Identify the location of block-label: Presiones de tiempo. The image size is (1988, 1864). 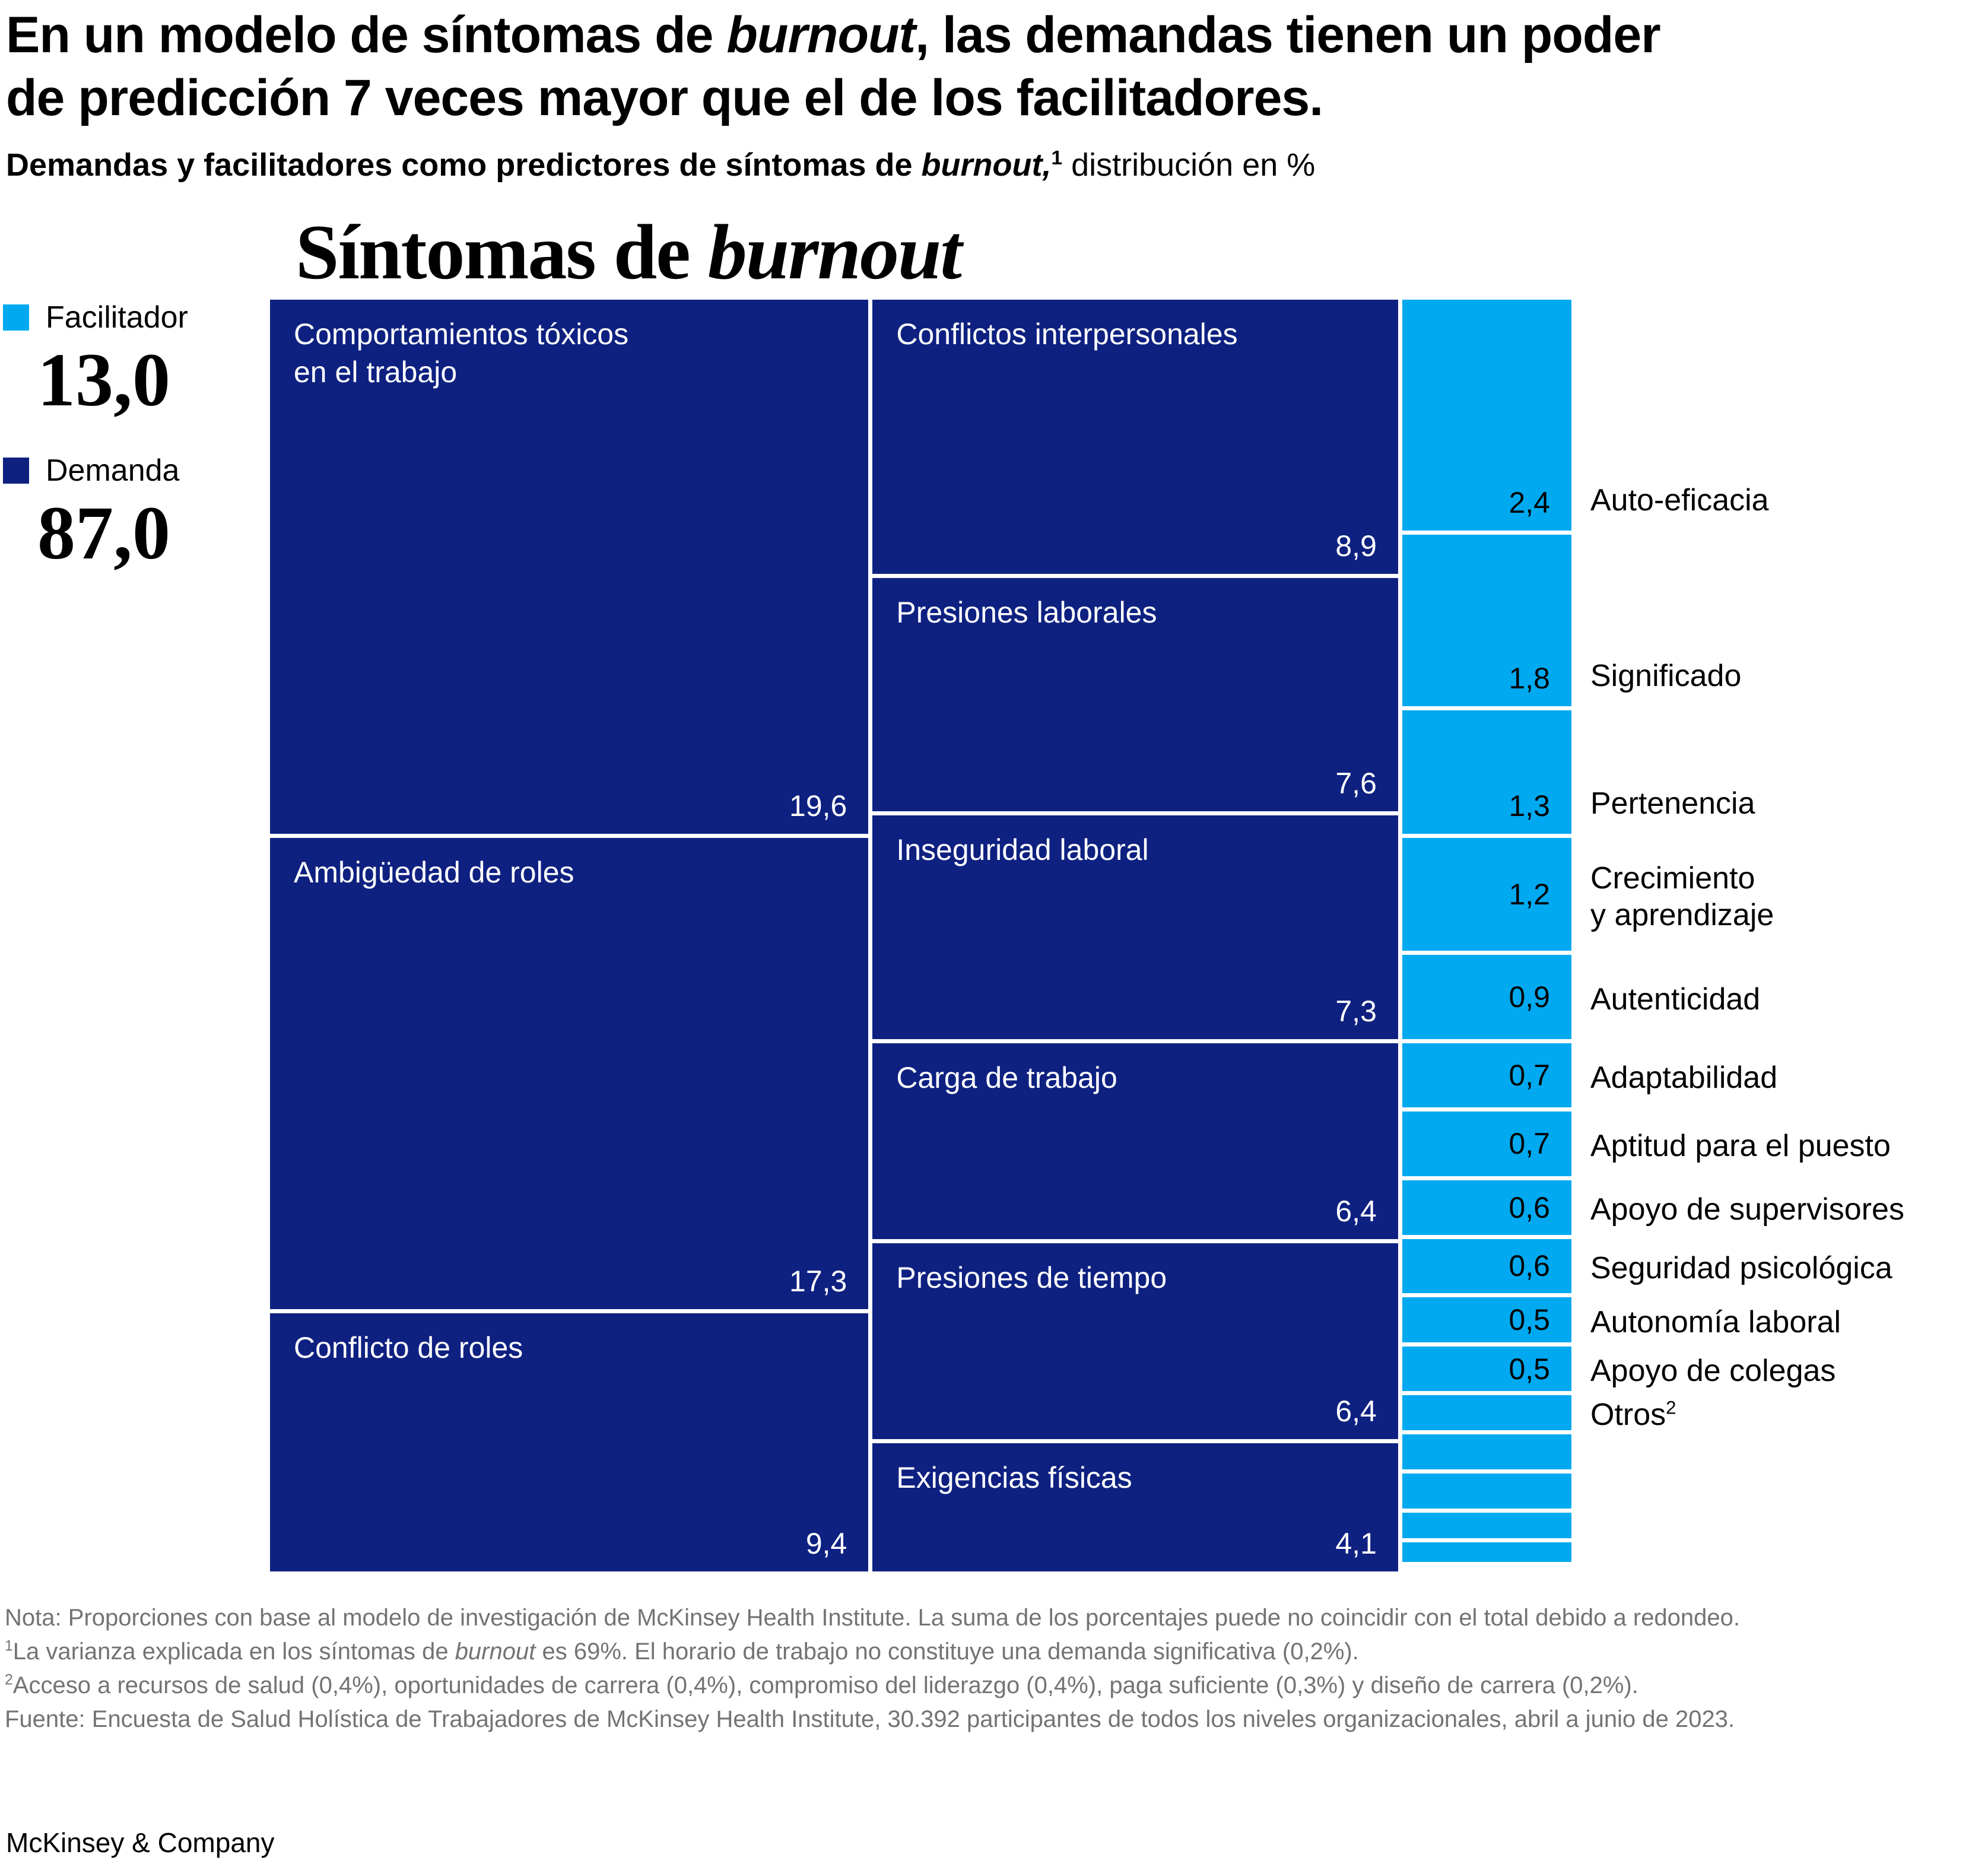
(1032, 1278).